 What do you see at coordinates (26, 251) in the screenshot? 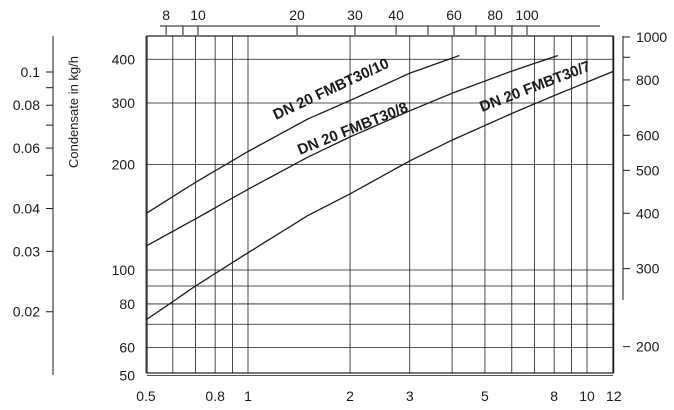
I see `left-axis-label: 0.03` at bounding box center [26, 251].